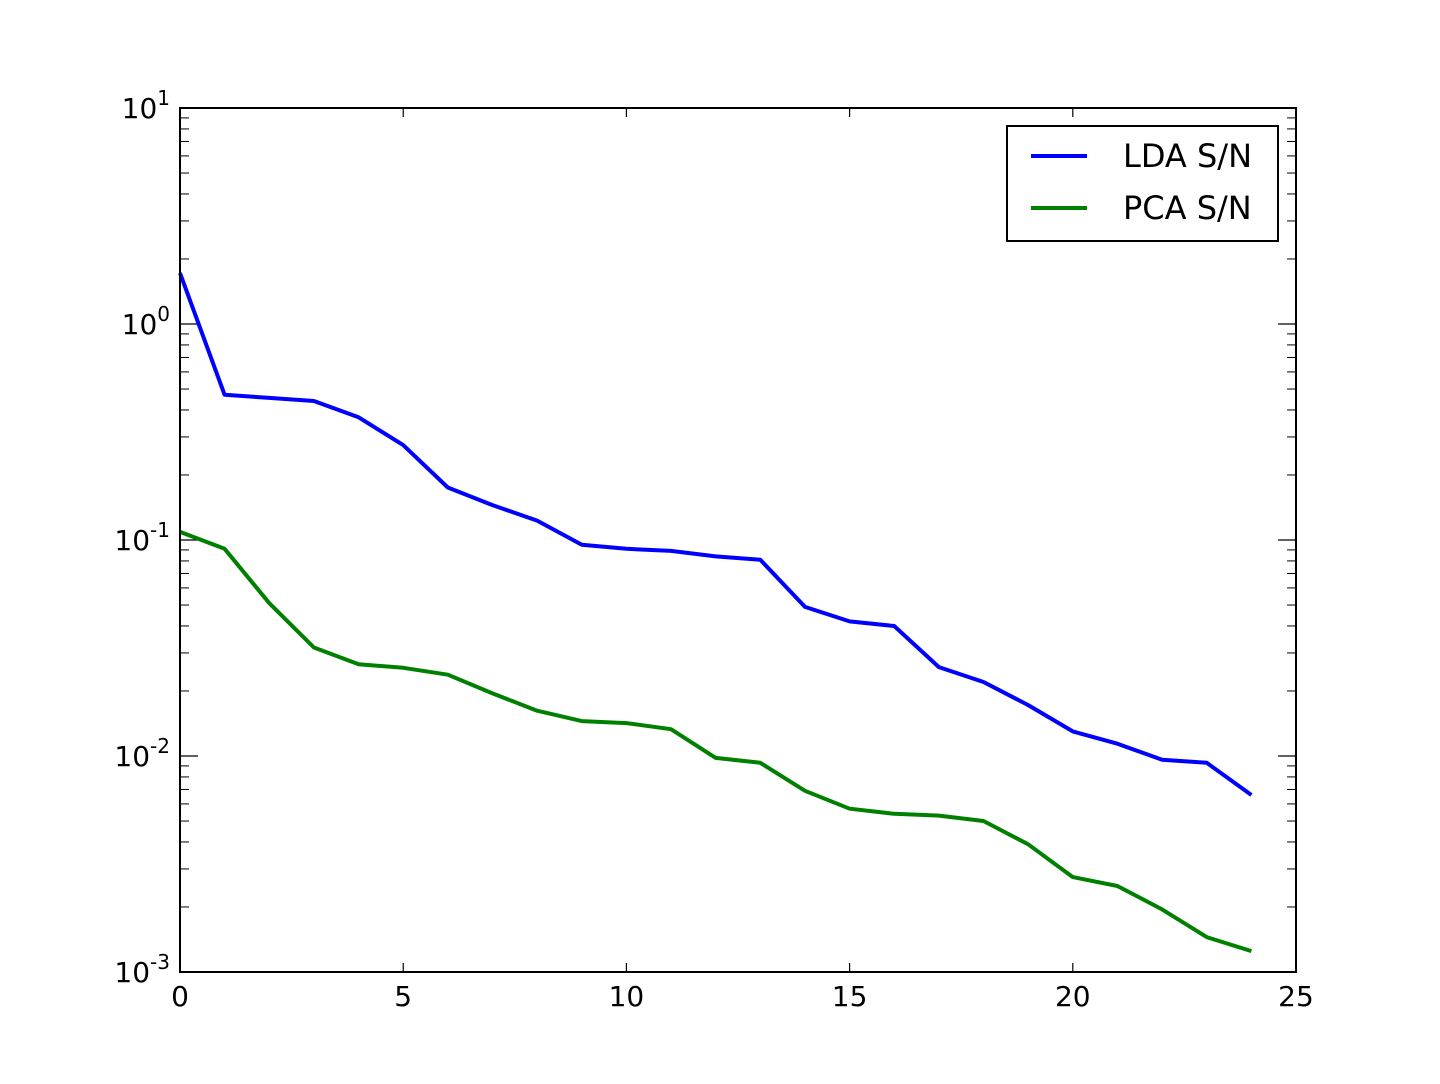  What do you see at coordinates (627, 996) in the screenshot?
I see `x-tick-label: 10` at bounding box center [627, 996].